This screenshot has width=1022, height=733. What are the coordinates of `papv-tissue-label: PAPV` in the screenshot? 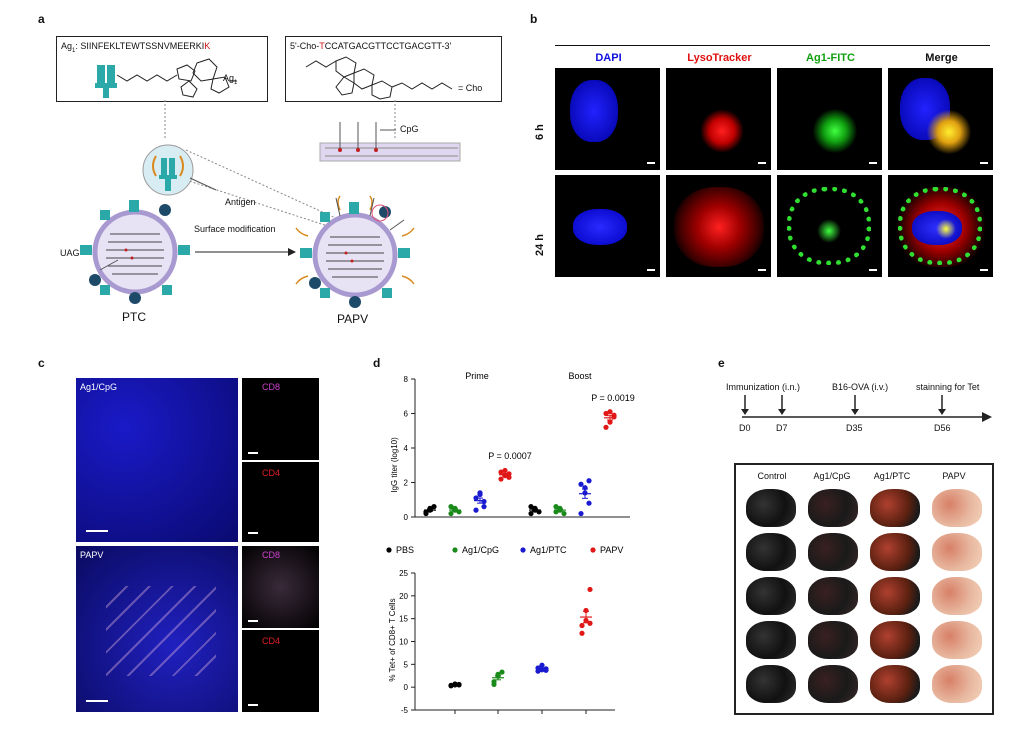 It's located at (92, 555).